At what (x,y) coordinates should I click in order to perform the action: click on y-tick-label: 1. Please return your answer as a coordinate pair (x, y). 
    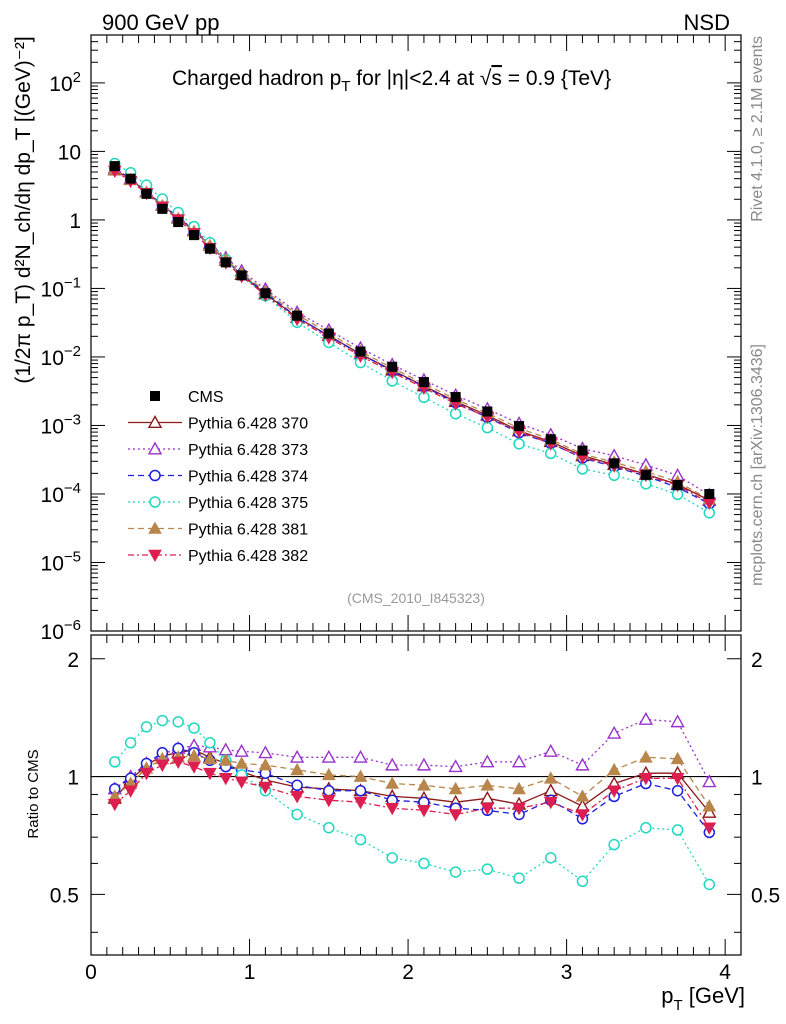
    Looking at the image, I should click on (75, 221).